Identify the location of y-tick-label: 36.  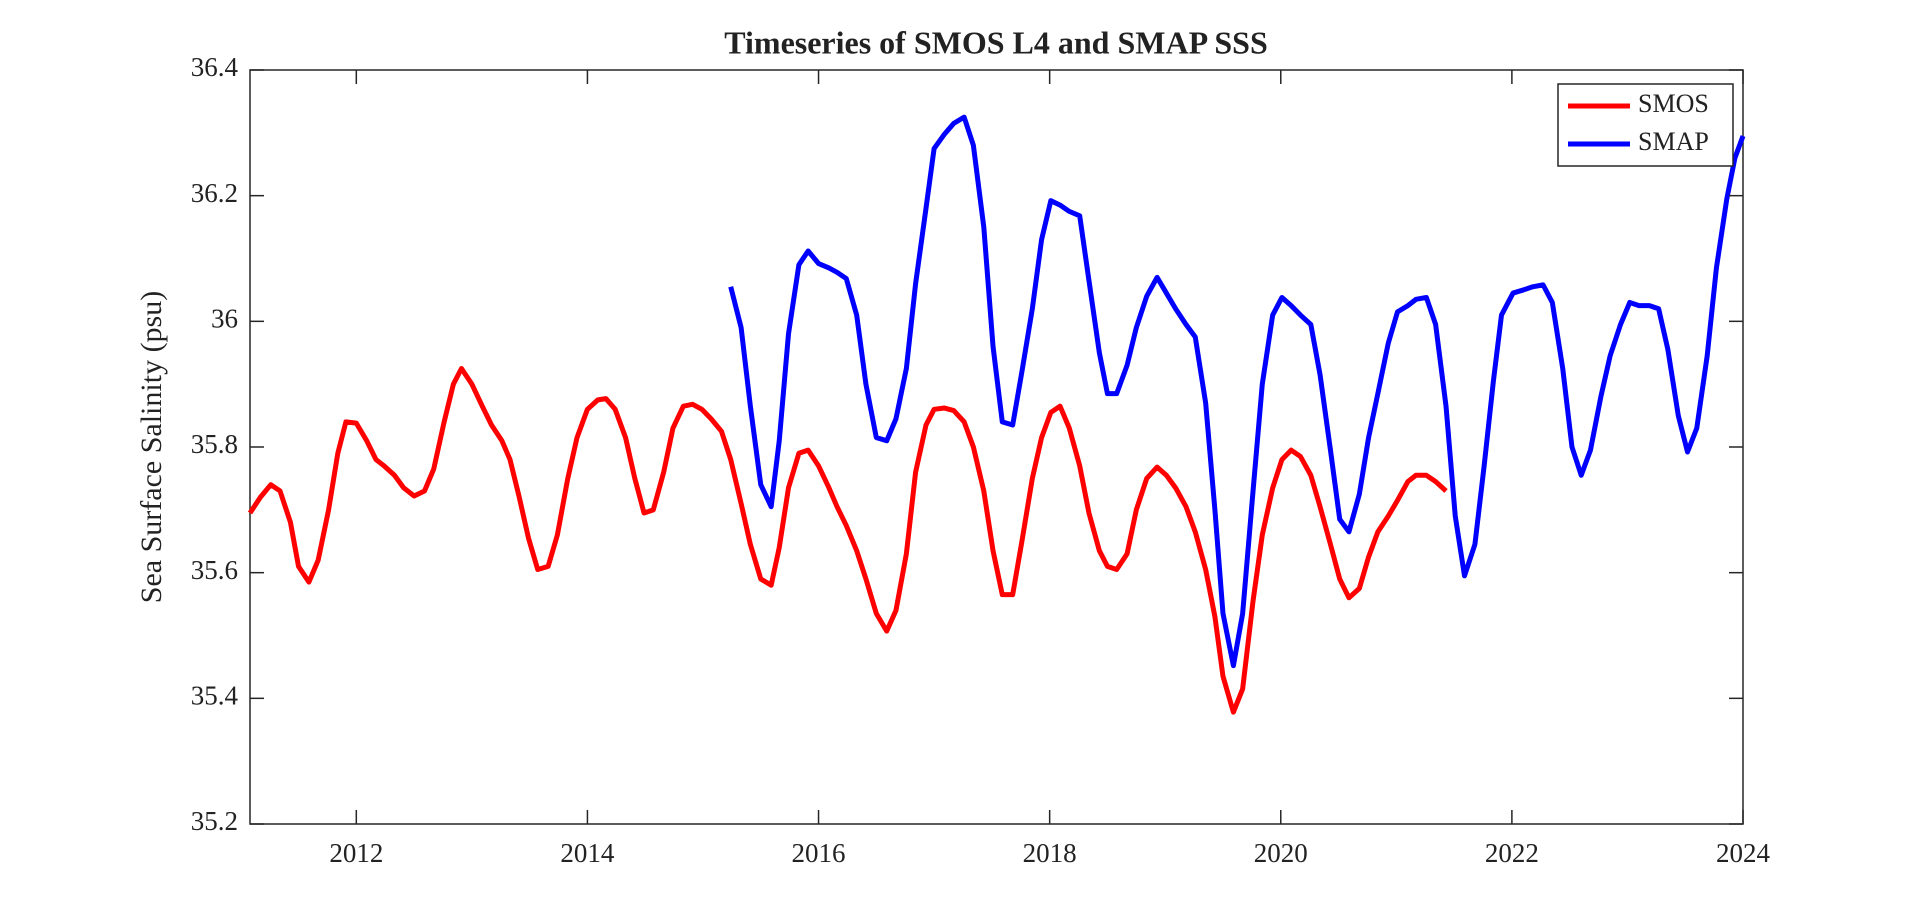
(224, 319).